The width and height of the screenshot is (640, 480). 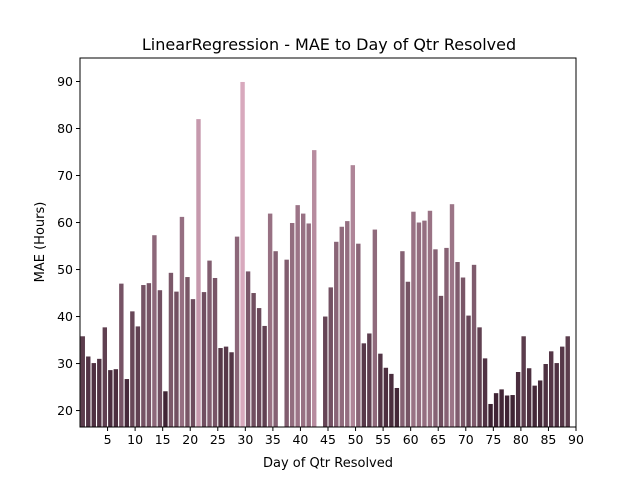 I want to click on x-tick-label: 60, so click(x=411, y=439).